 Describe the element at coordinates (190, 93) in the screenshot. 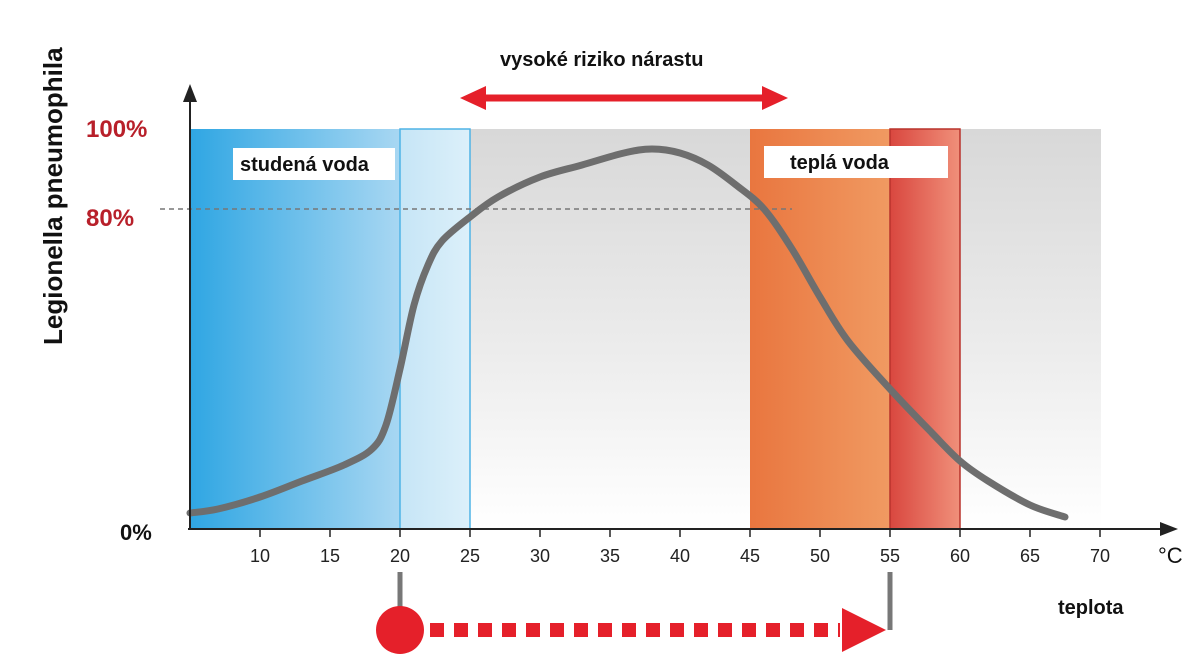

I see `y-axis-arrow-icon` at that location.